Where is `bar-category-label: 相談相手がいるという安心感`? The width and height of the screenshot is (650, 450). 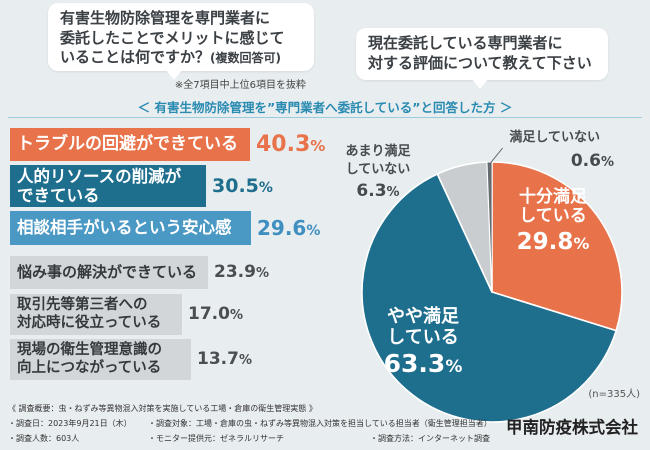
bar-category-label: 相談相手がいるという安心感 is located at coordinates (124, 228).